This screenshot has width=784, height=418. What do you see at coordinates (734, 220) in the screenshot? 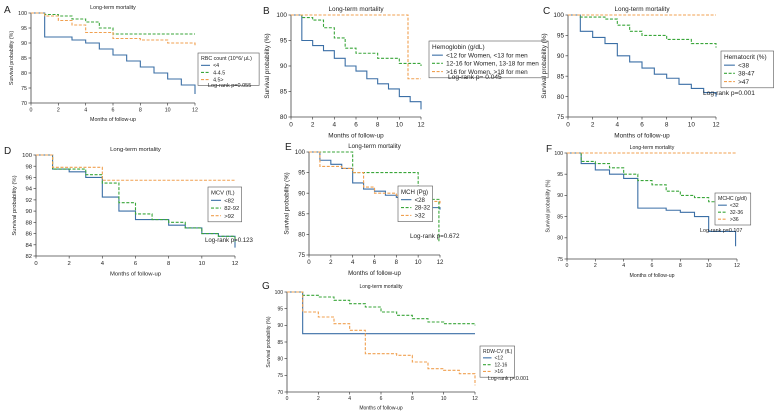
I see `legend-entry: >36` at bounding box center [734, 220].